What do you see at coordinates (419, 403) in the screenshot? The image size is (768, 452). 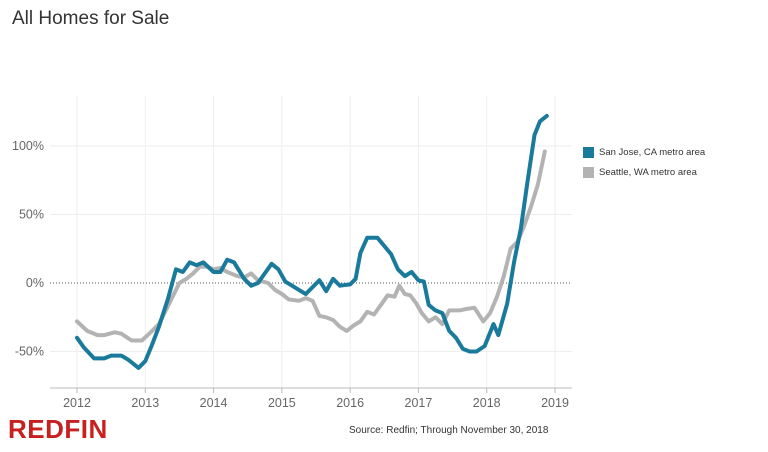 I see `x-tick-label-2017: 2017` at bounding box center [419, 403].